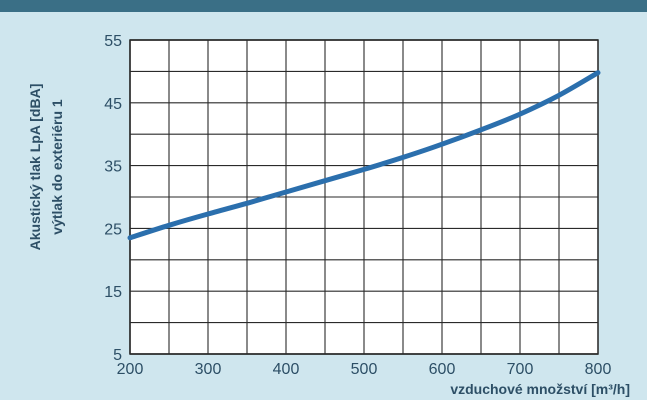 The width and height of the screenshot is (647, 400). What do you see at coordinates (540, 389) in the screenshot?
I see `x-axis-title: vzduchové množství [m³/h]` at bounding box center [540, 389].